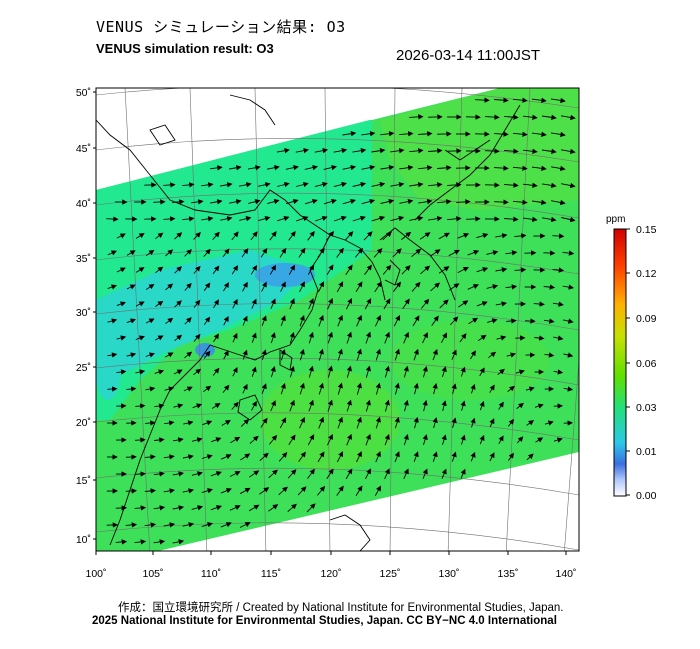  What do you see at coordinates (83, 259) in the screenshot?
I see `lat-tick-35: 35˚` at bounding box center [83, 259].